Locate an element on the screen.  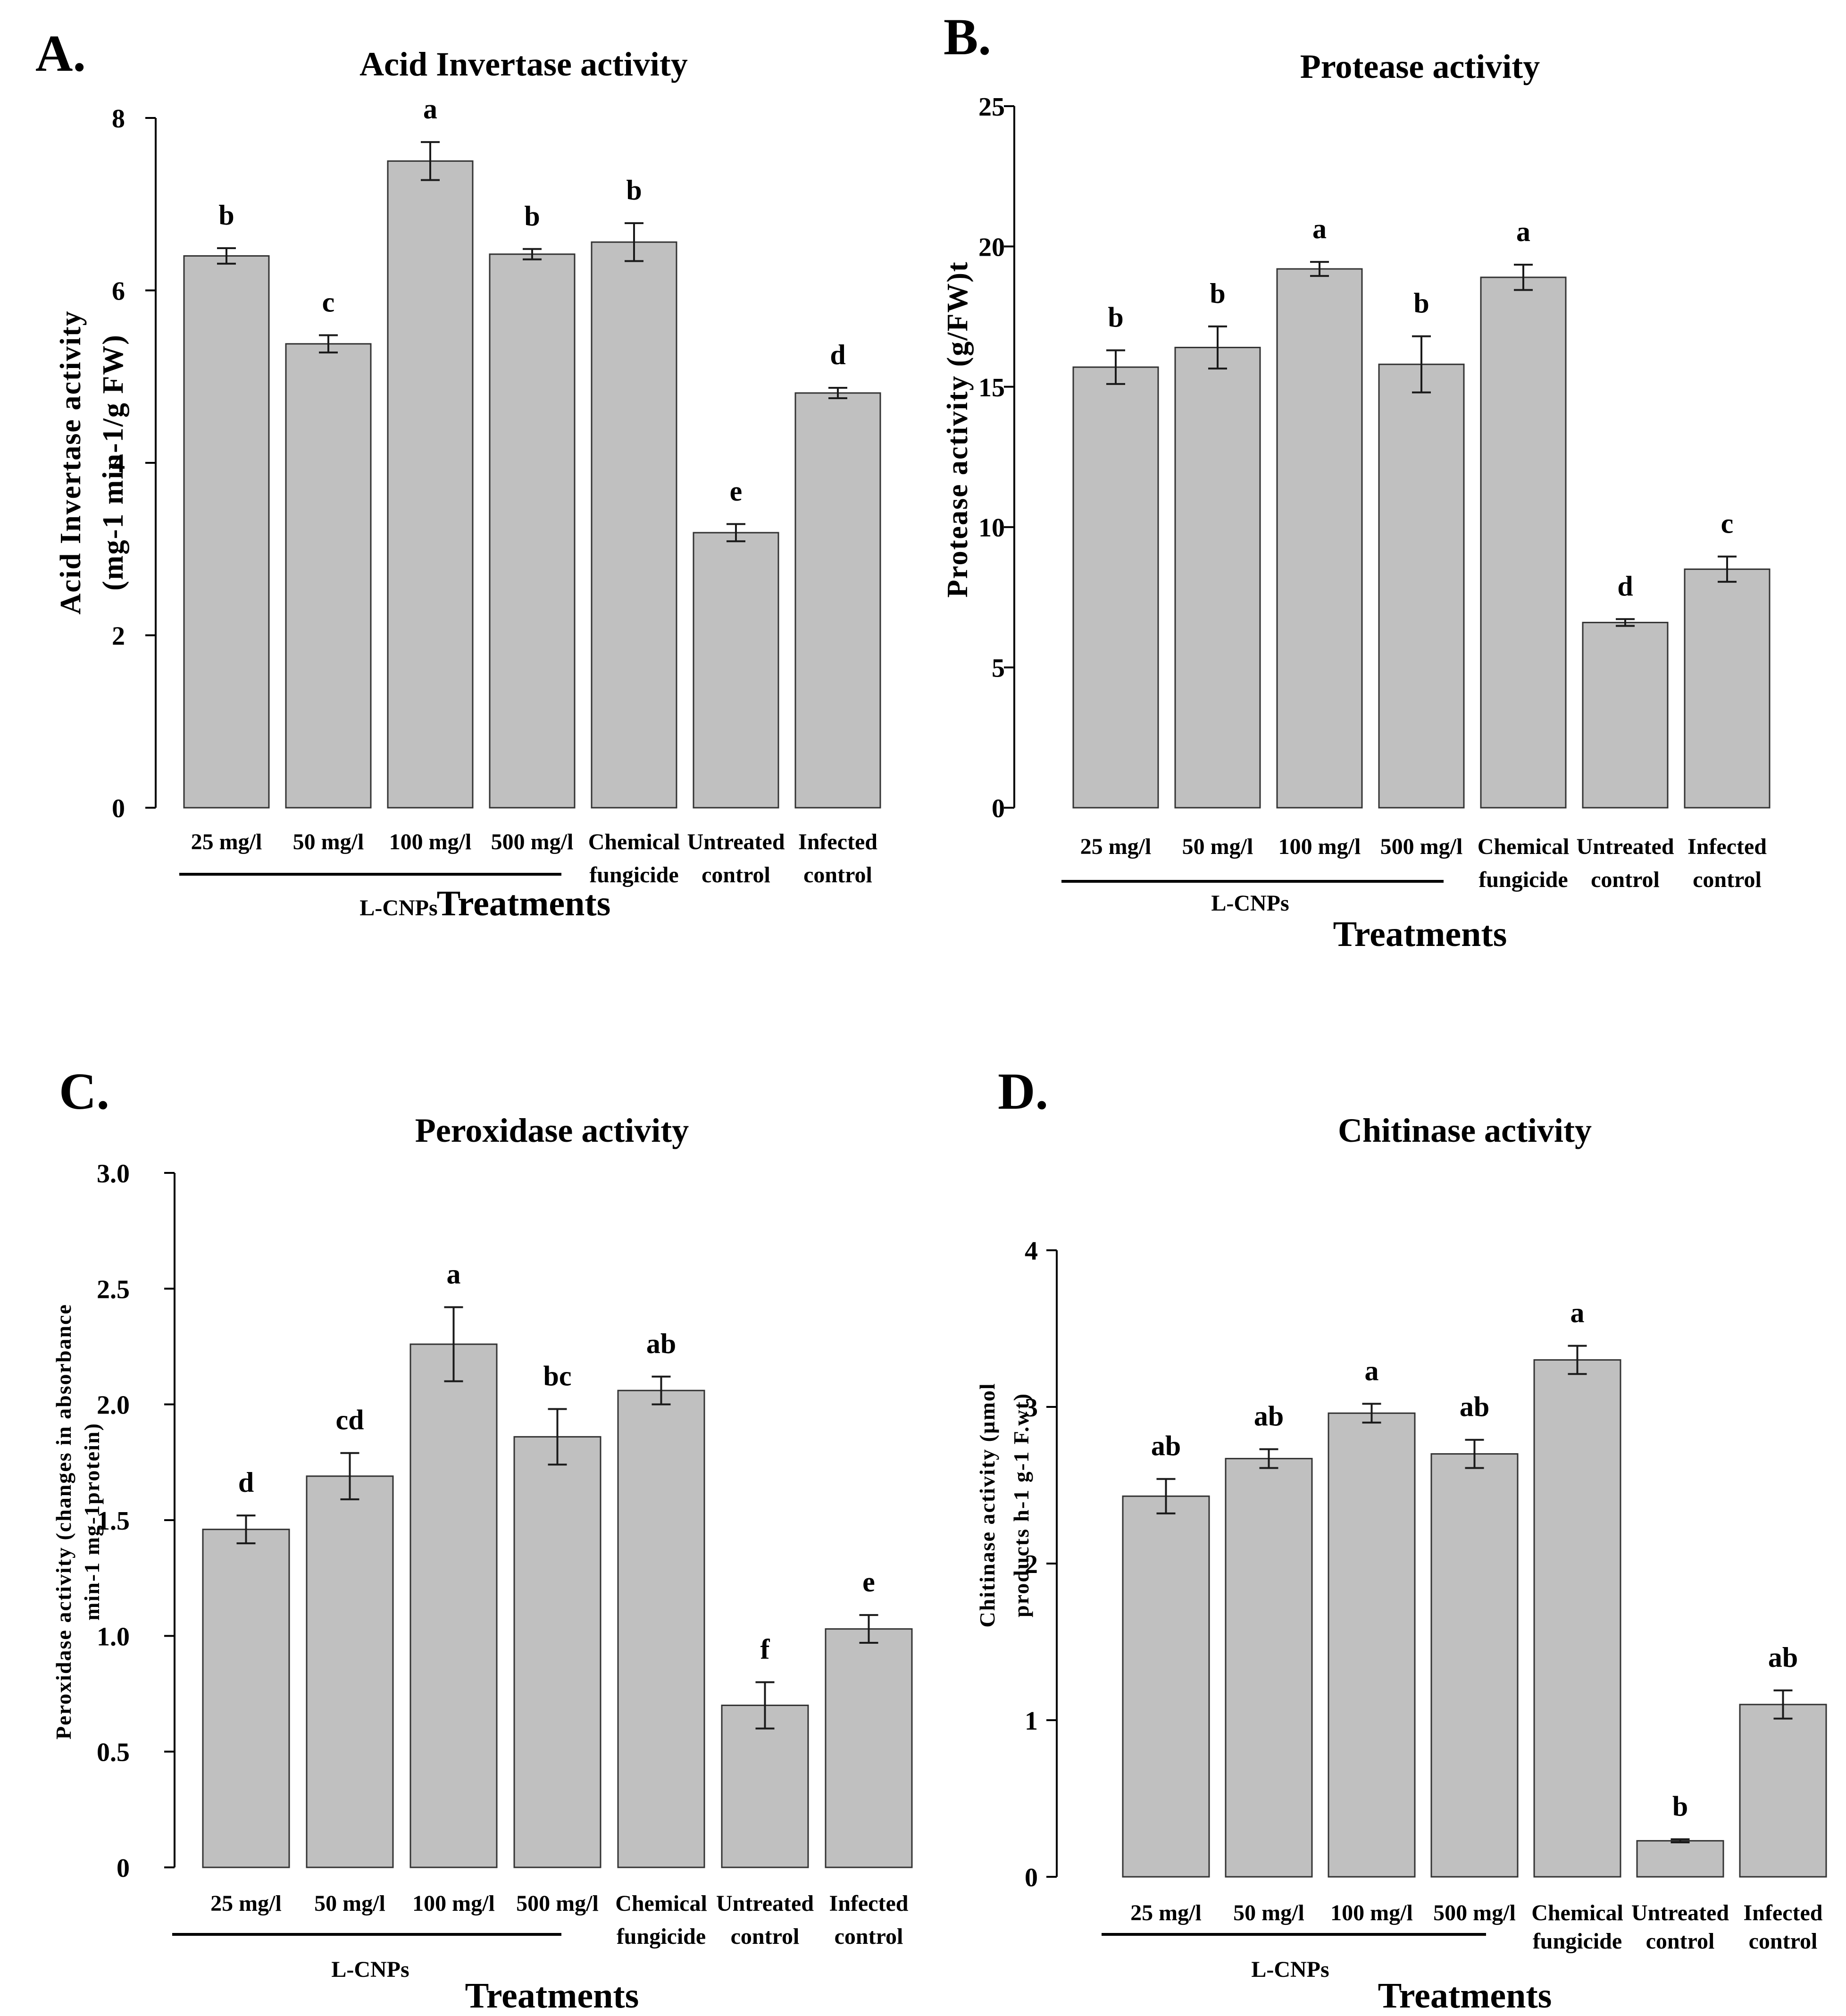
y-tick-label: 25 is located at coordinates (991, 107).